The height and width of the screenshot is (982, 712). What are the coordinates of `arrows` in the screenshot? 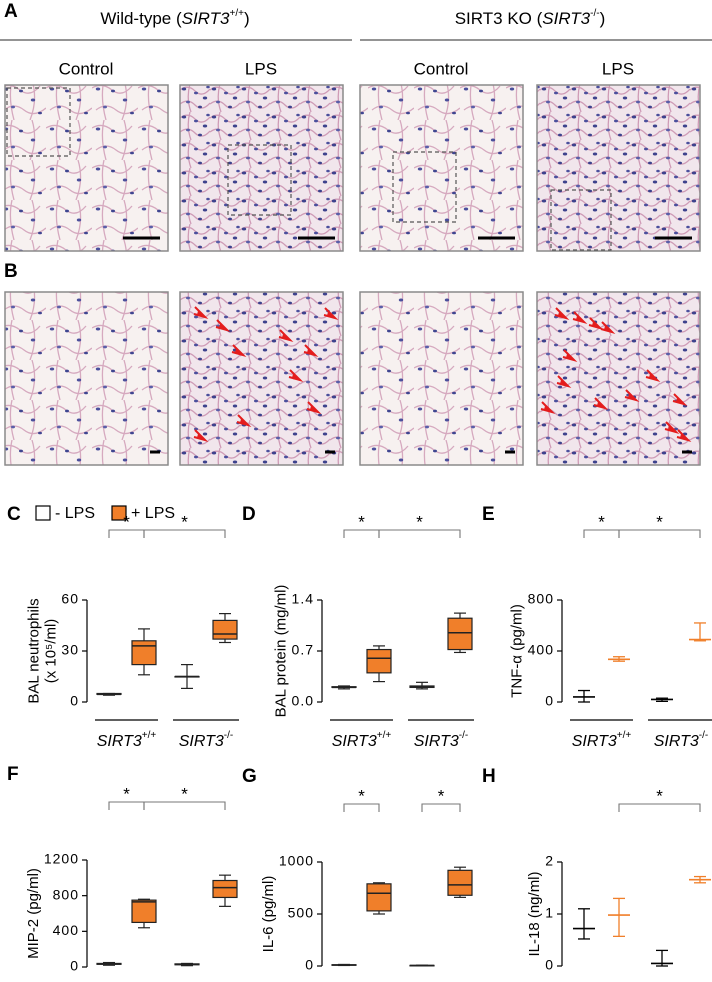 It's located at (442, 374).